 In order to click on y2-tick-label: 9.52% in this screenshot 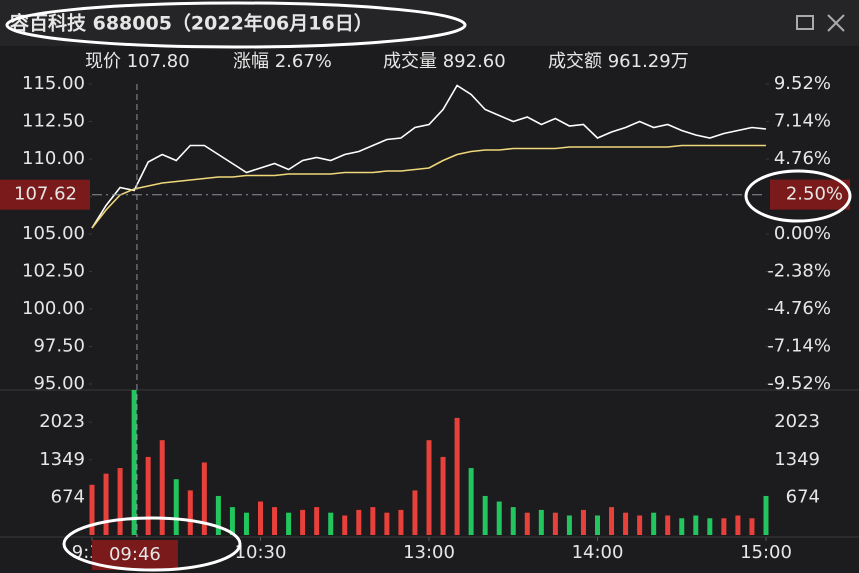, I will do `click(802, 83)`.